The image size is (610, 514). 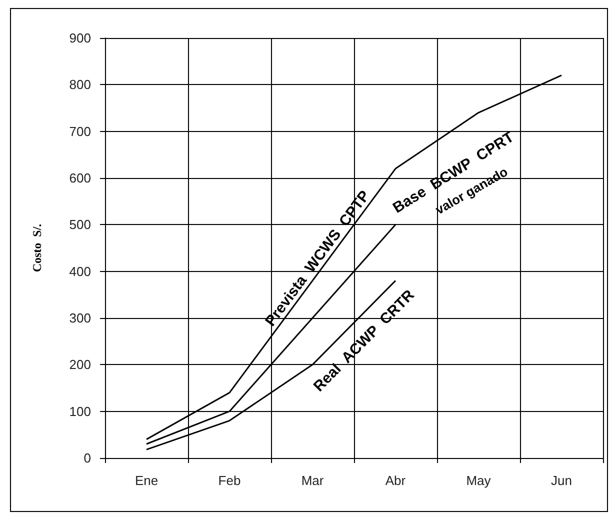 What do you see at coordinates (80, 84) in the screenshot?
I see `y-tick-label: 800` at bounding box center [80, 84].